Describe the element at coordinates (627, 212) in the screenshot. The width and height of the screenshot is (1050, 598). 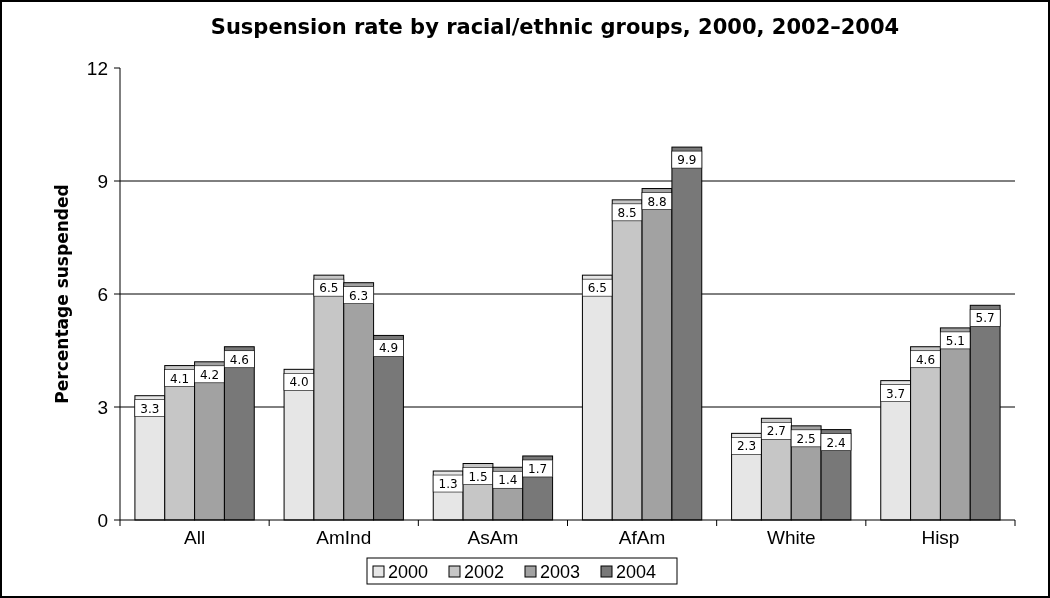
I see `data-label: 8.5` at that location.